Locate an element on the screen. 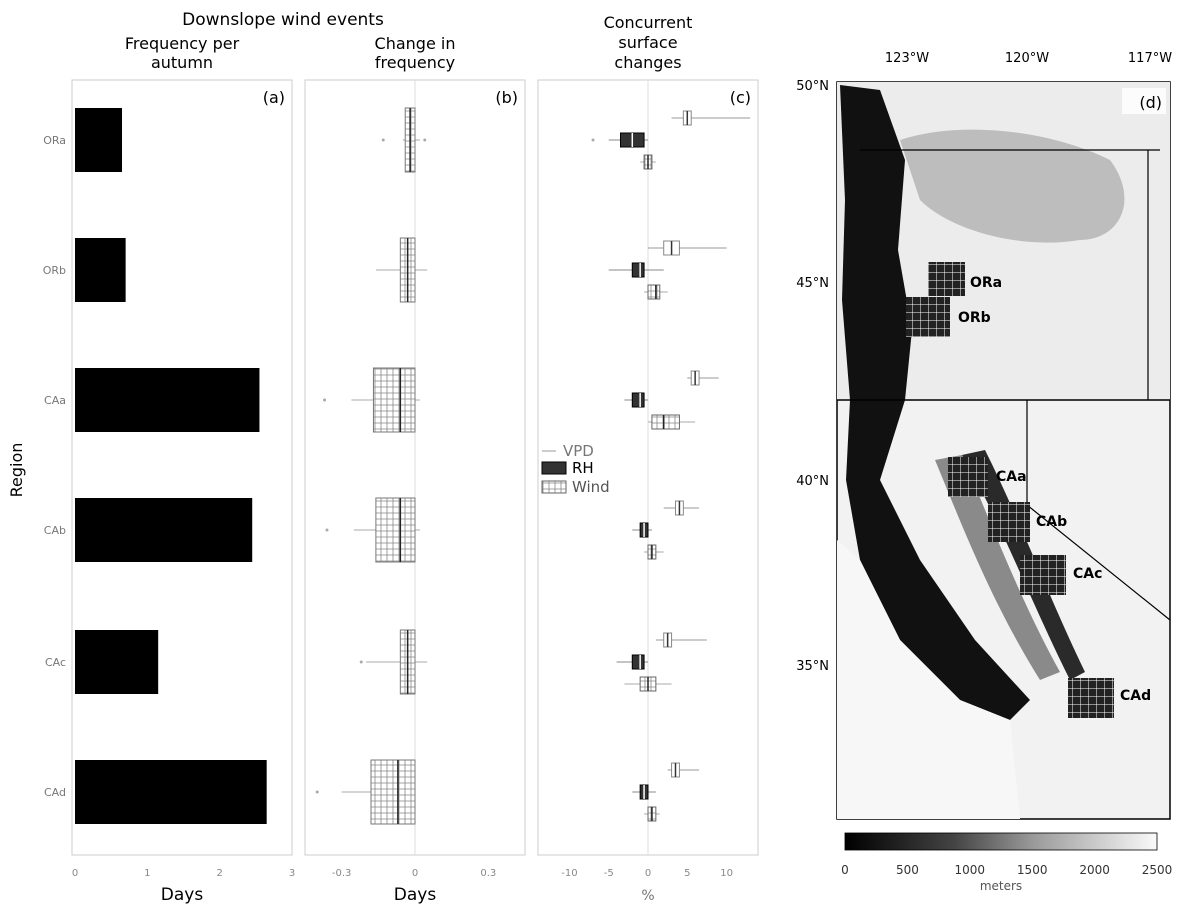 The width and height of the screenshot is (1181, 909). legend-rh-swatch is located at coordinates (554, 468).